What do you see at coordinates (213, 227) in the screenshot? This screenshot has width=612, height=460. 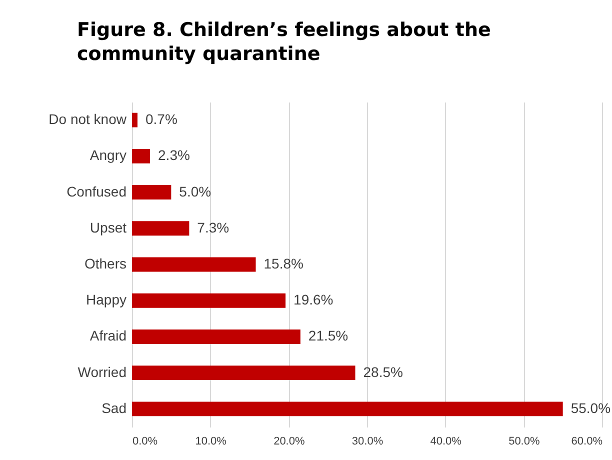 I see `data-label: 7.3%` at bounding box center [213, 227].